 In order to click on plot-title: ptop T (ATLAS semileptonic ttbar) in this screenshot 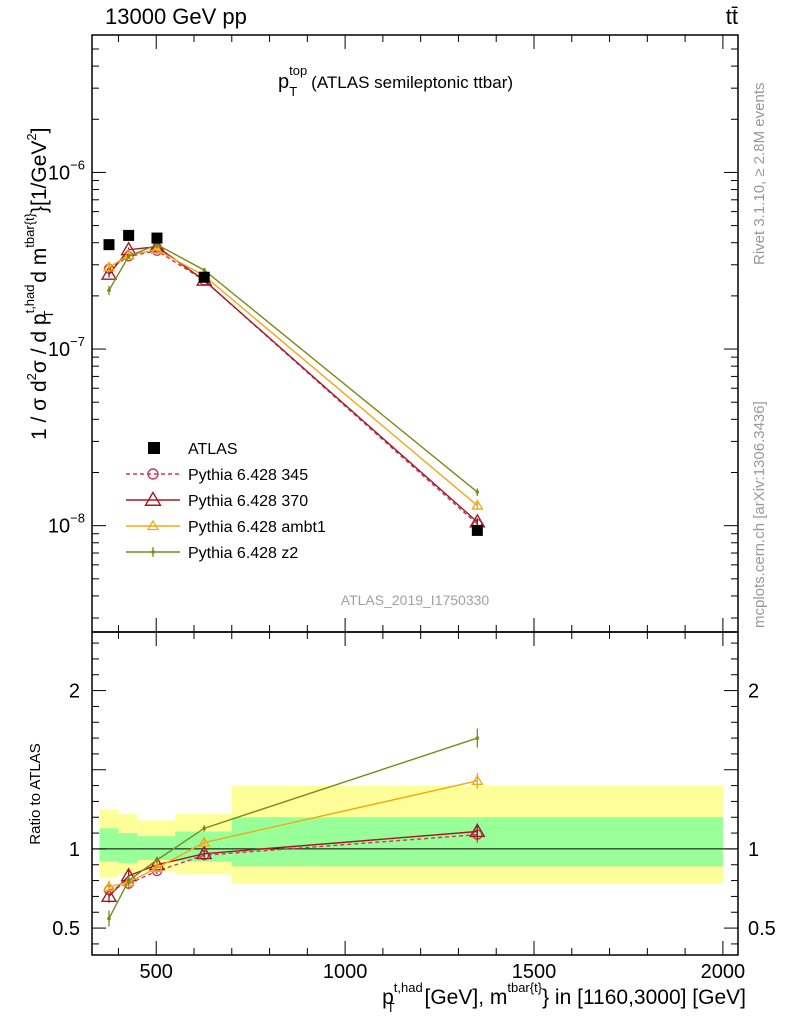, I will do `click(395, 81)`.